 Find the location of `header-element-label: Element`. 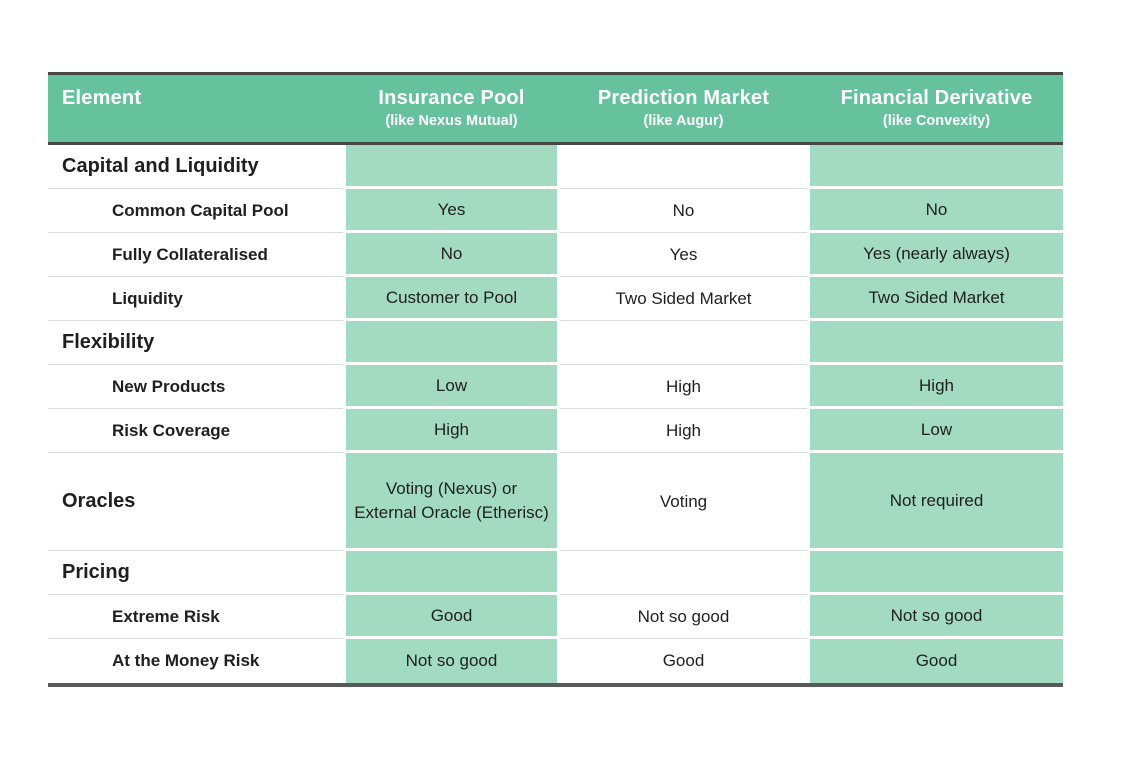

header-element-label: Element is located at coordinates (102, 98).